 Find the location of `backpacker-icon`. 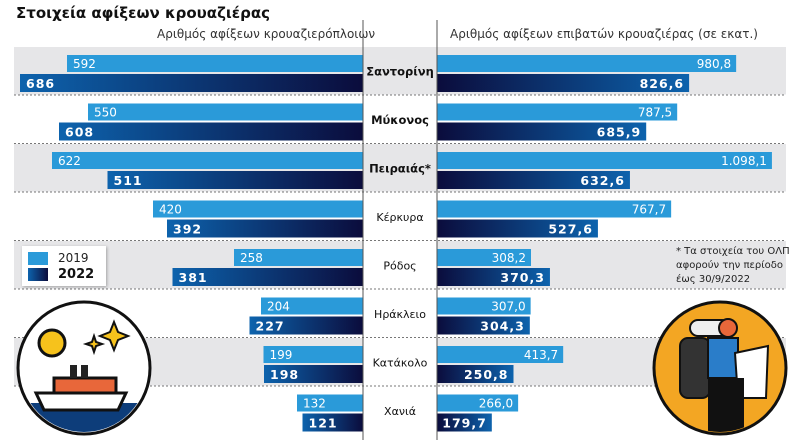

backpacker-icon is located at coordinates (720, 368).